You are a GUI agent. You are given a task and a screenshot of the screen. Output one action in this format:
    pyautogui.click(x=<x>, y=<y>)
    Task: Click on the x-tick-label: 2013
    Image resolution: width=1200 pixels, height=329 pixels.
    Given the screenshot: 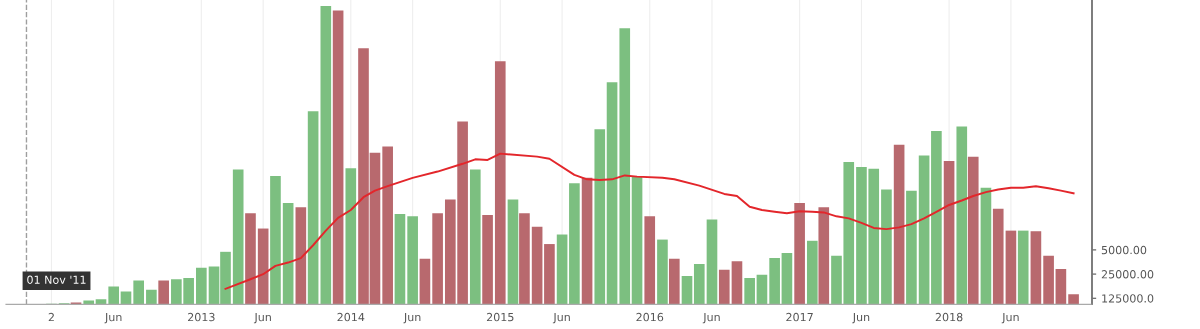 What is the action you would take?
    pyautogui.click(x=201, y=317)
    